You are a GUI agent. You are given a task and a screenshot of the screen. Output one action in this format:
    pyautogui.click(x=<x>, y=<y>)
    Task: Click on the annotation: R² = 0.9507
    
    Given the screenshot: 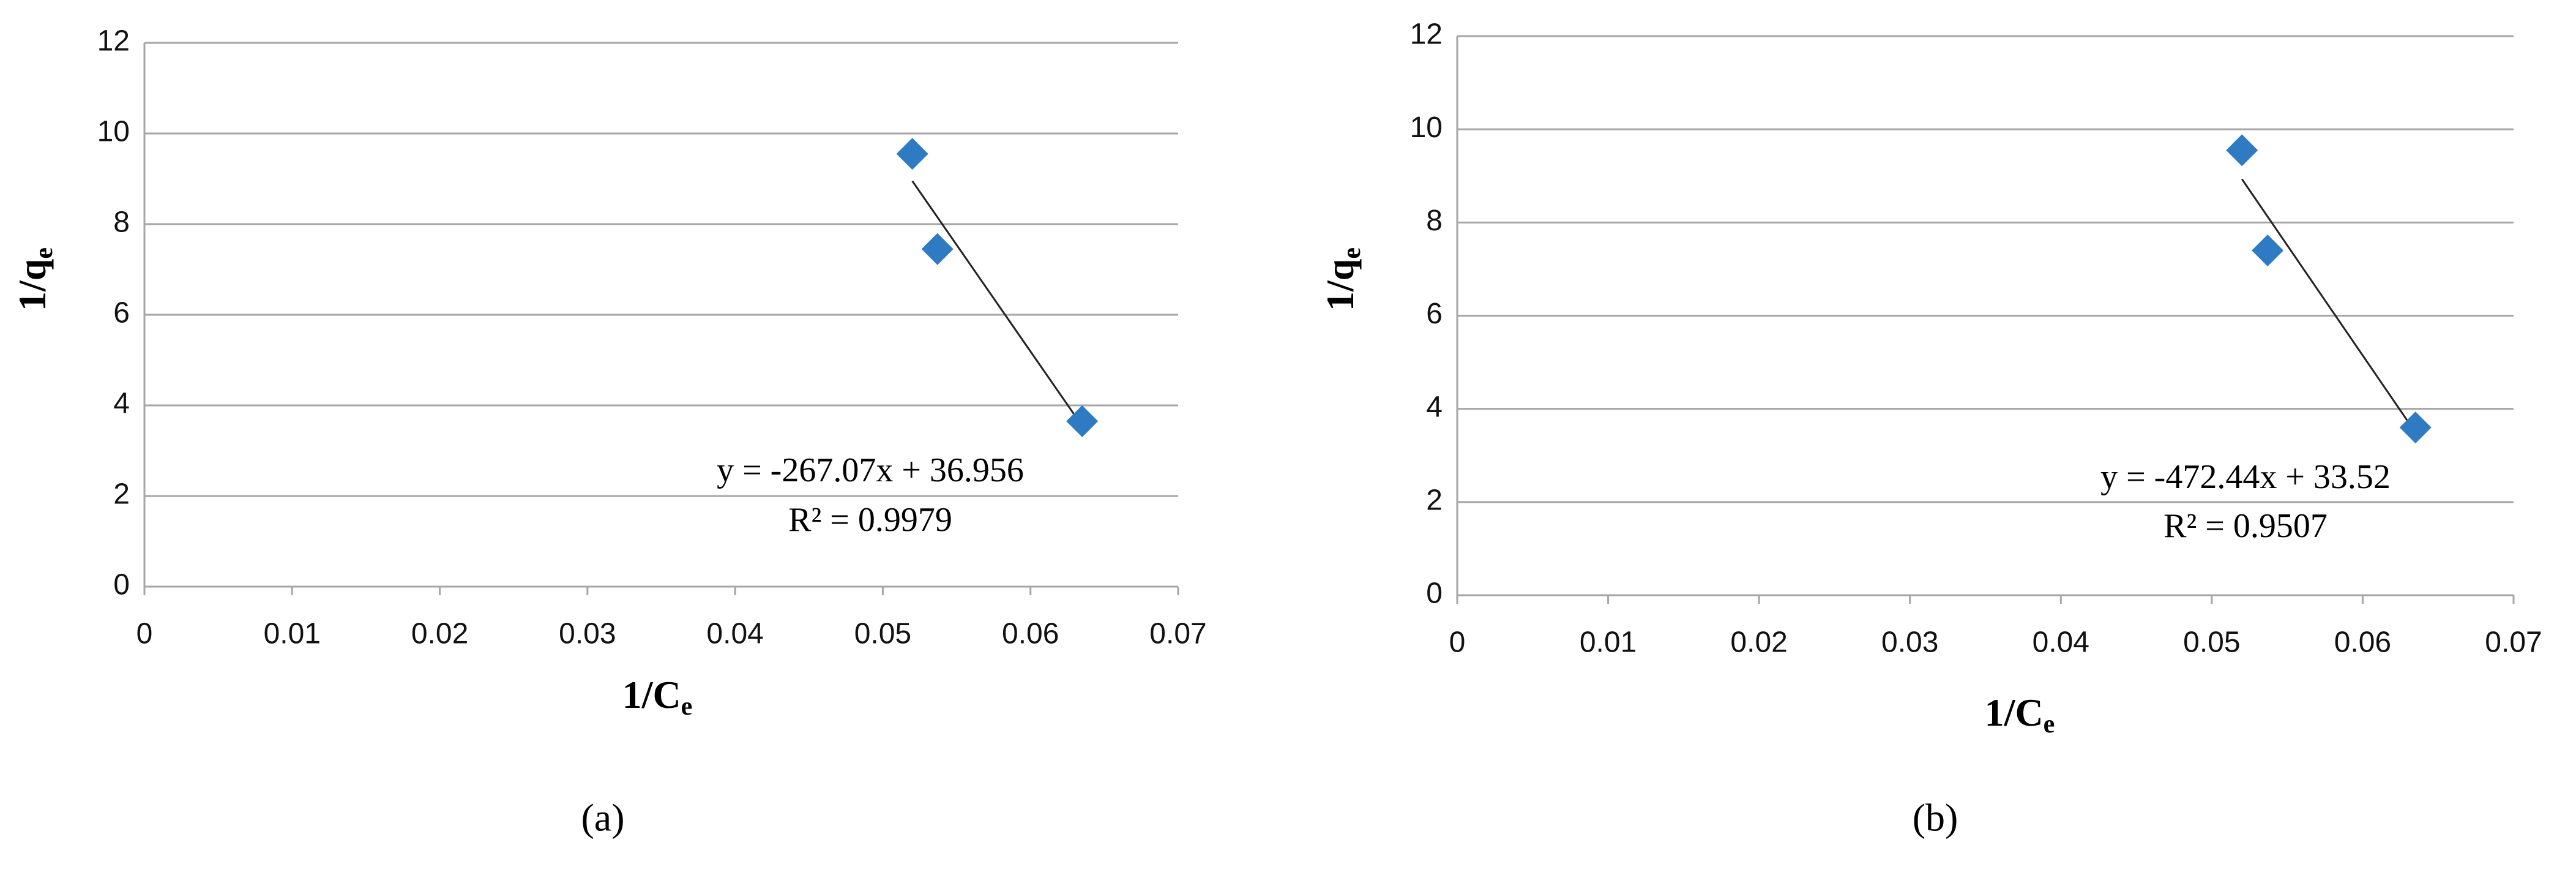 What is the action you would take?
    pyautogui.click(x=2245, y=526)
    